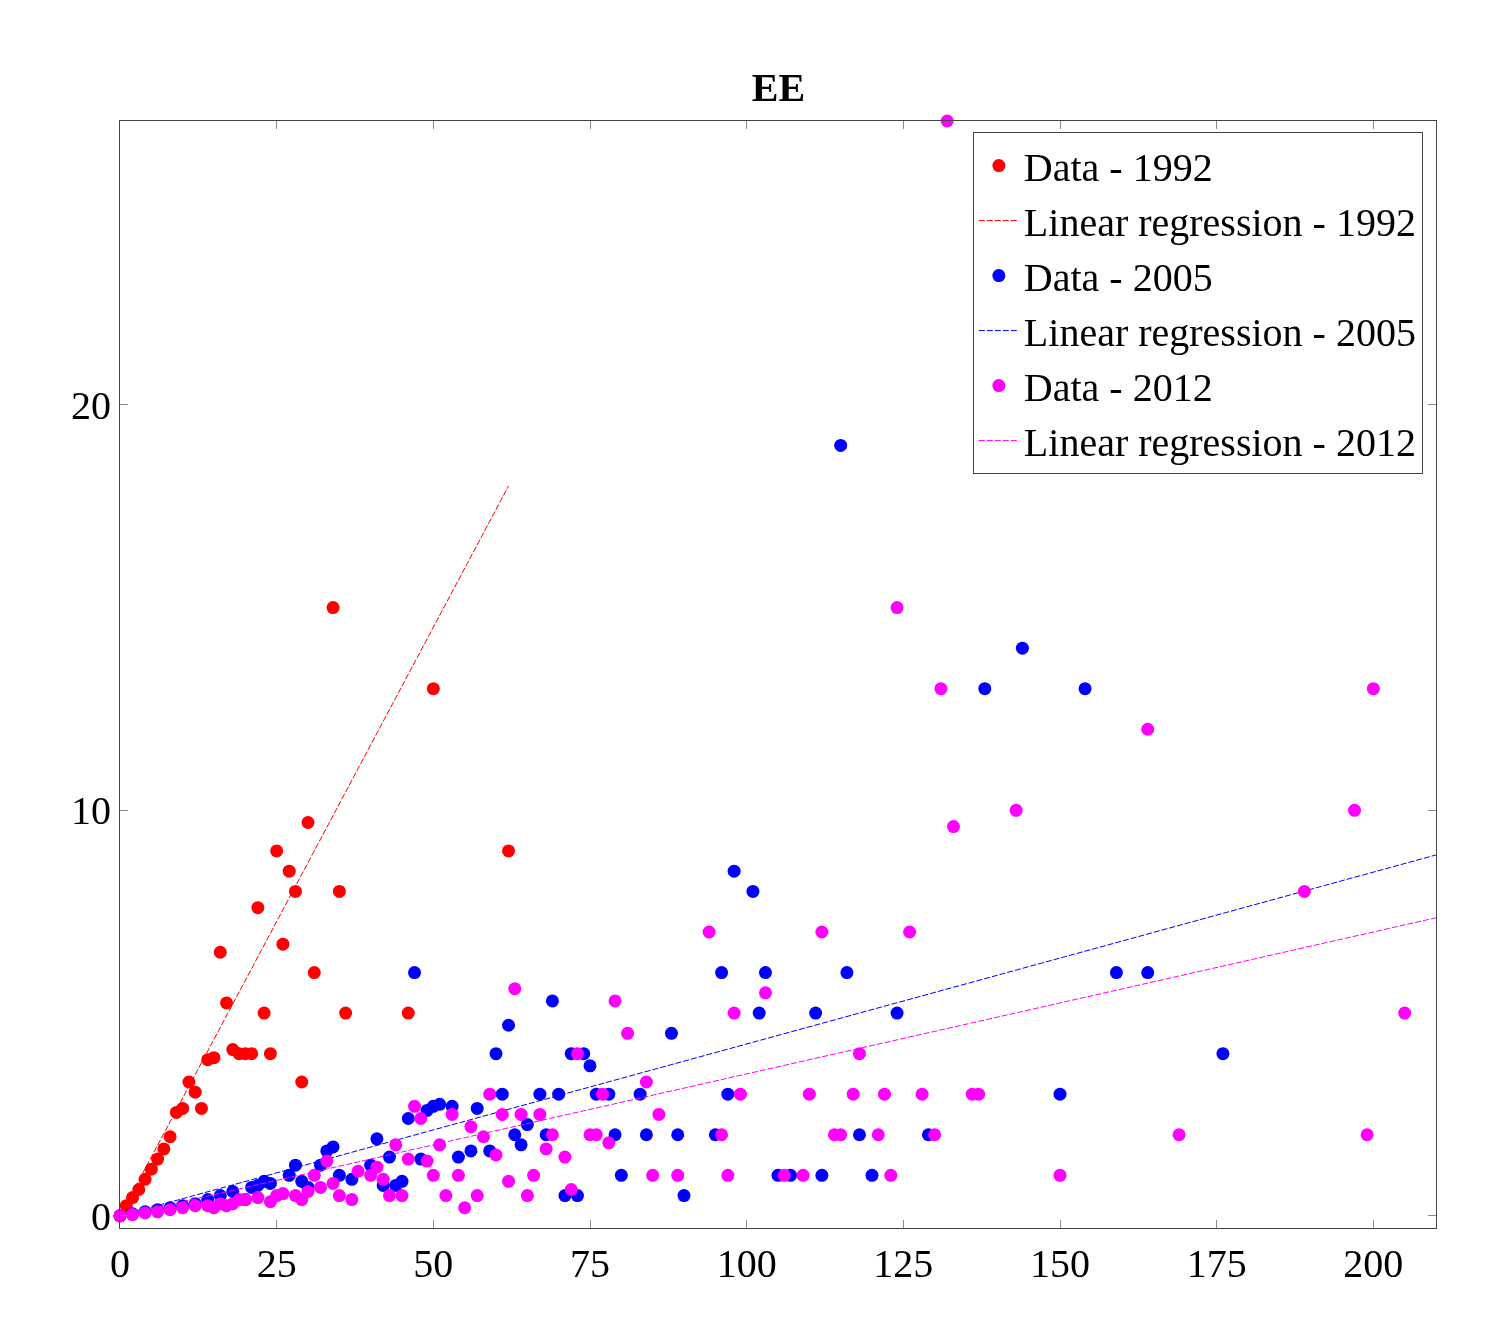  What do you see at coordinates (1219, 333) in the screenshot?
I see `legend-label: Linear regression - 2005` at bounding box center [1219, 333].